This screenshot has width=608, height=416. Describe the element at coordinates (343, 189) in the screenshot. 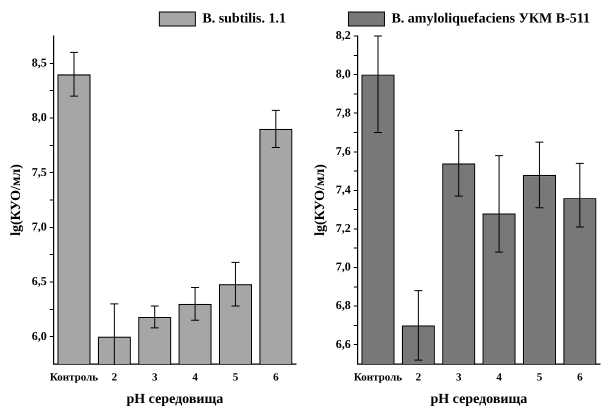

I see `y-tick-label: 7,4` at that location.